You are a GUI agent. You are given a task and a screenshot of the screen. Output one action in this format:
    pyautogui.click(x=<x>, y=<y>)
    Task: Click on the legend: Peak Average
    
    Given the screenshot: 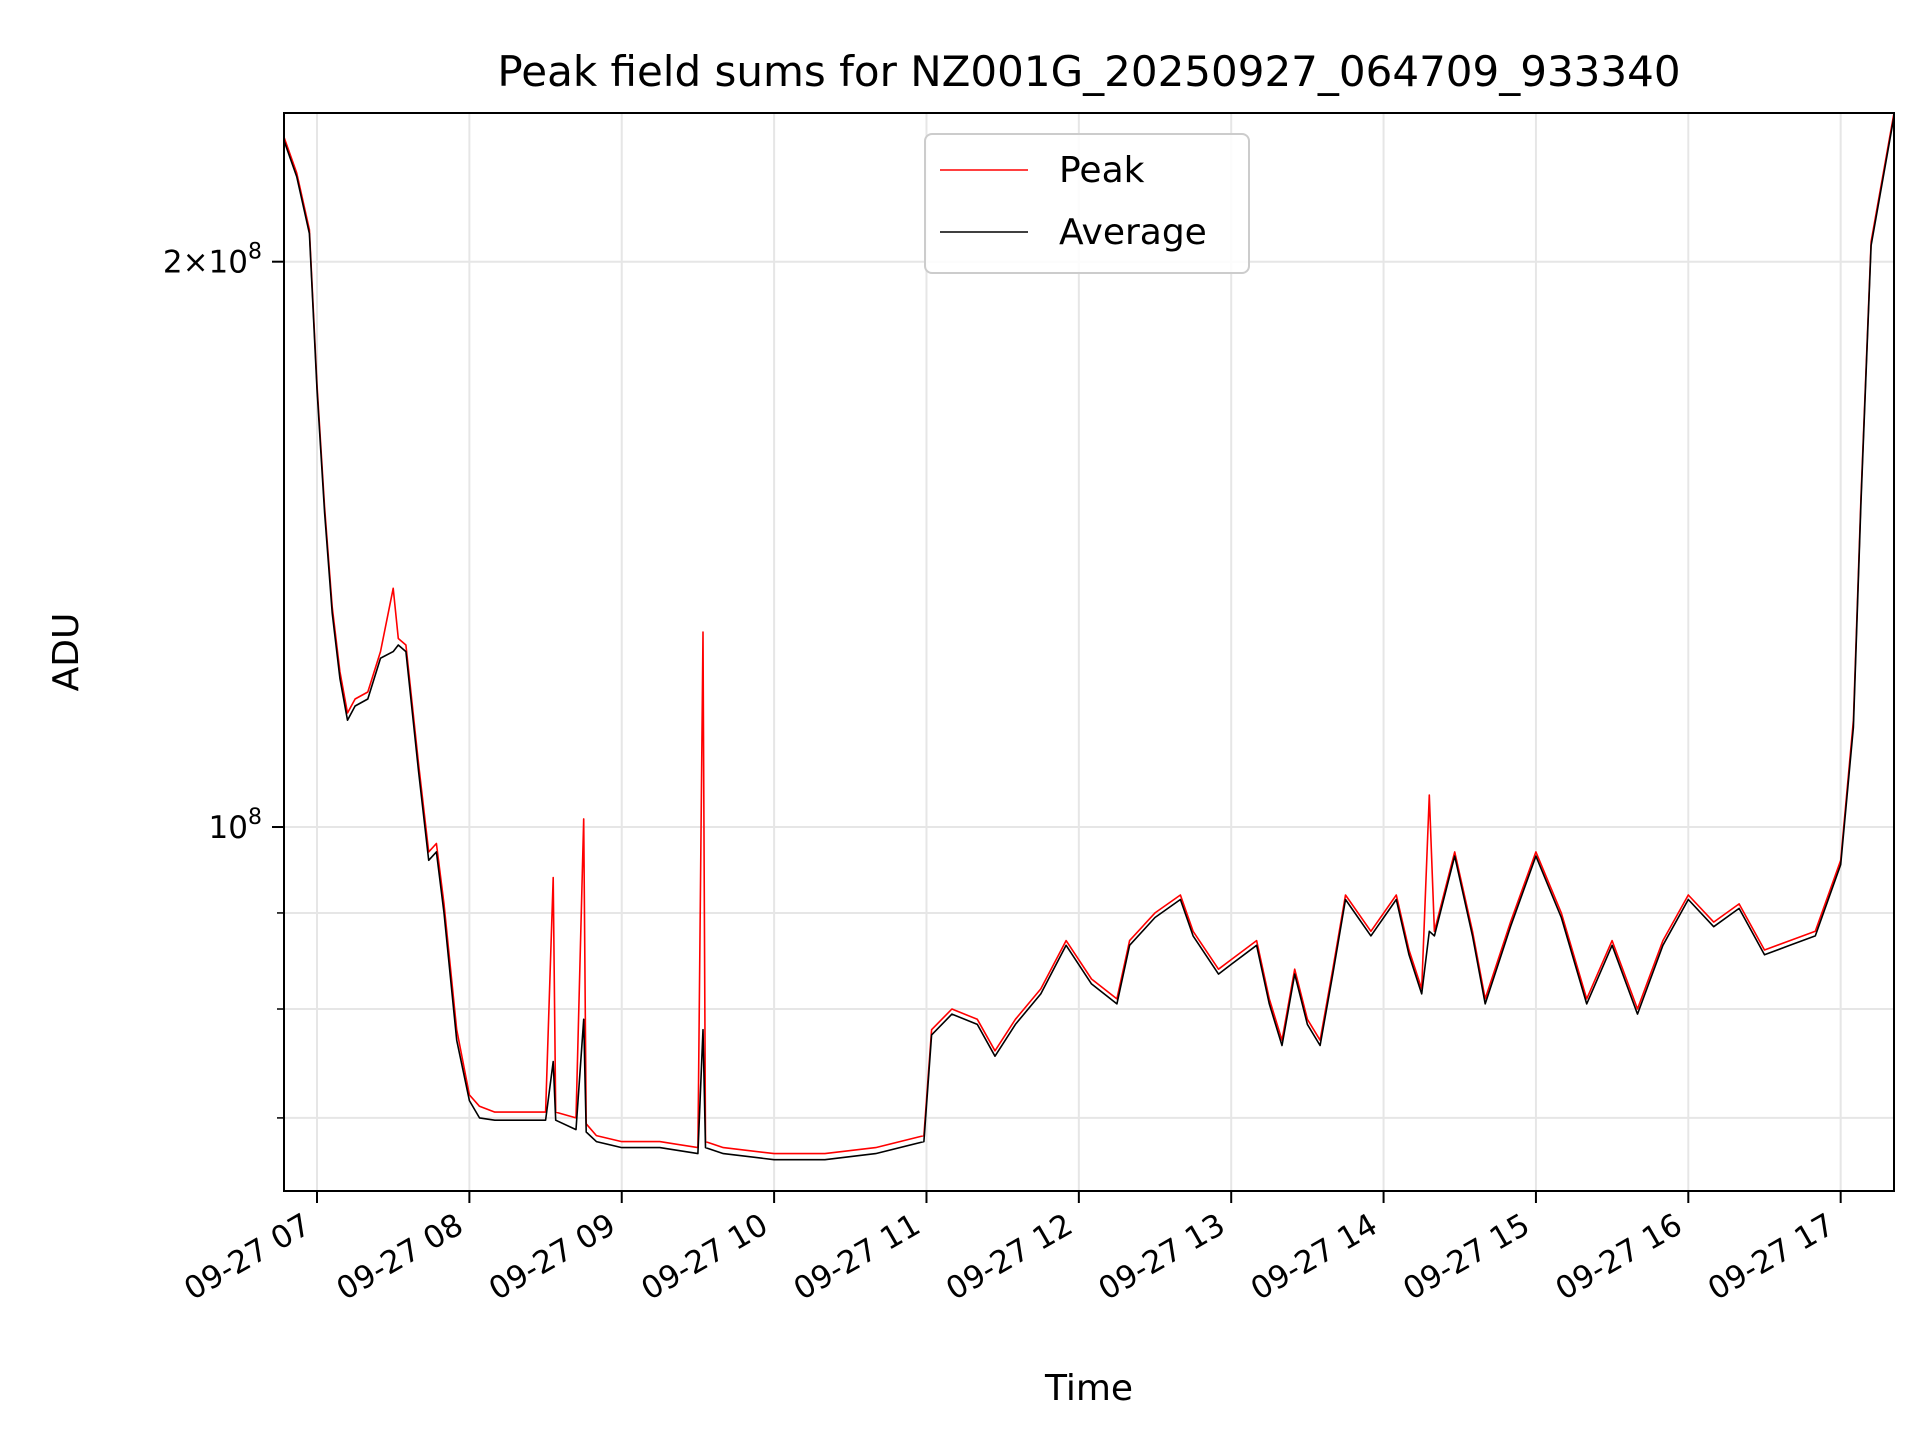 What is the action you would take?
    pyautogui.click(x=1087, y=203)
    